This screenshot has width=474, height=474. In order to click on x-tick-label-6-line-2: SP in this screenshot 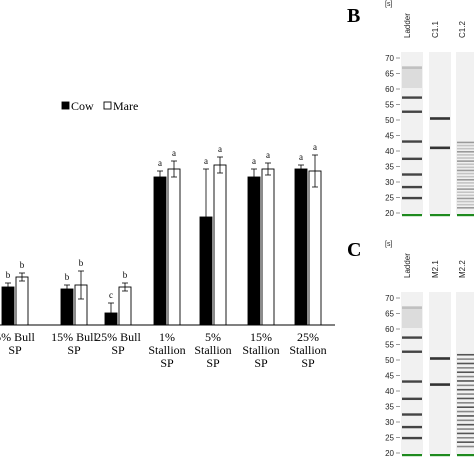, I will do `click(308, 363)`.